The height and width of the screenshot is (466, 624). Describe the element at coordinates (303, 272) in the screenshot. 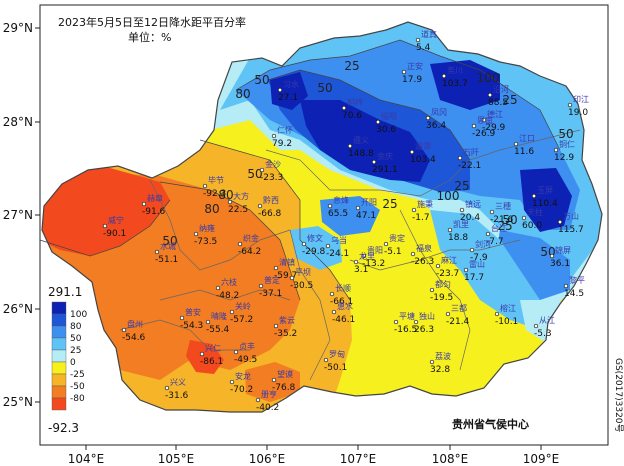

I see `station-name: 平坝` at that location.